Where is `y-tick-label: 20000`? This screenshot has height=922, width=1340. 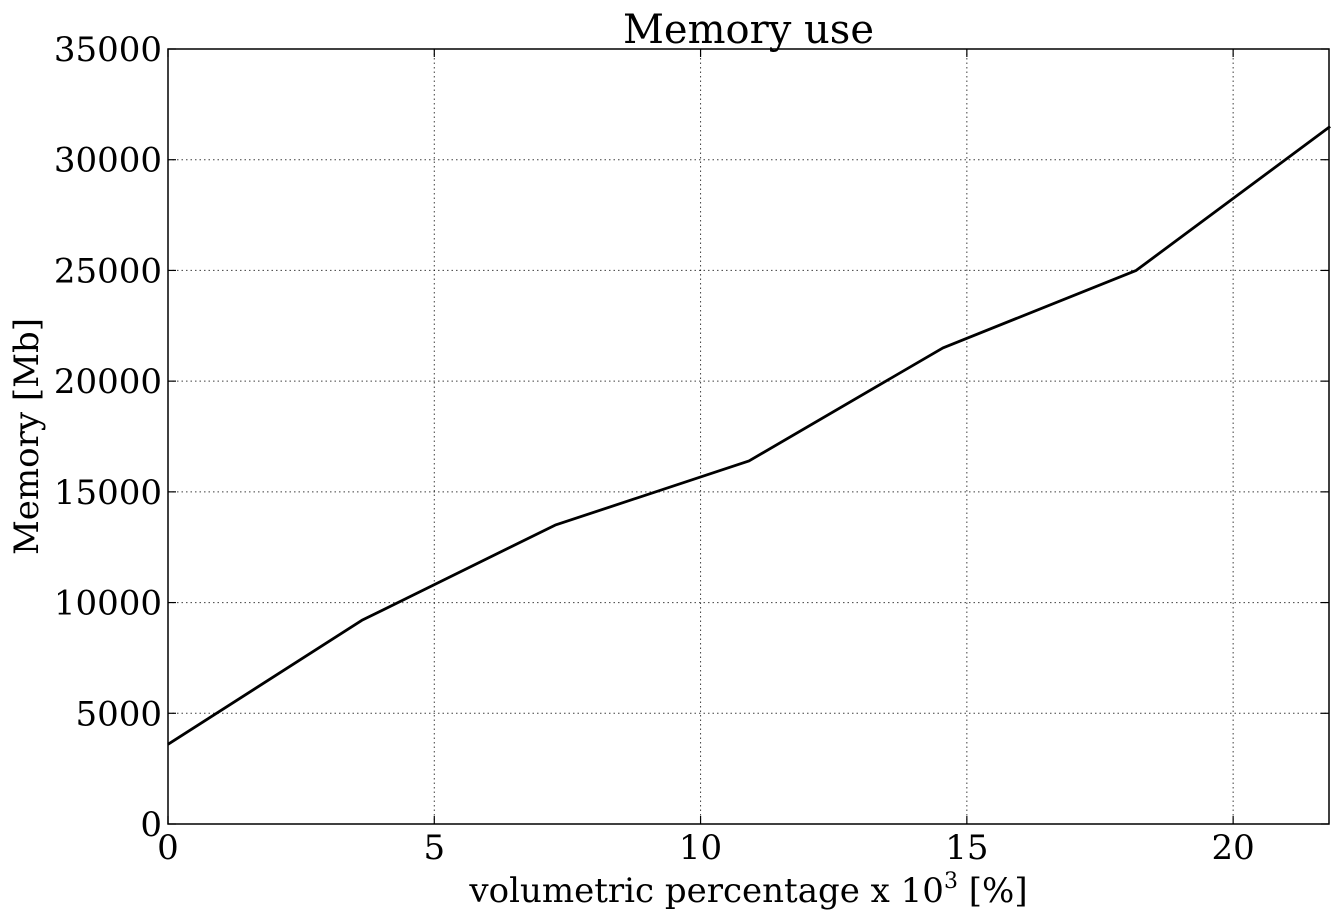
y-tick-label: 20000 is located at coordinates (108, 382).